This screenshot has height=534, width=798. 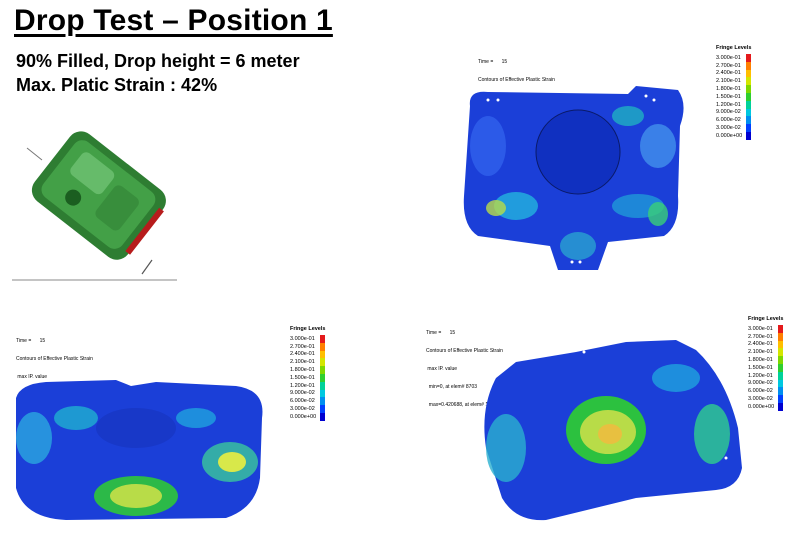 What do you see at coordinates (139, 450) in the screenshot?
I see `strain-contour-bottom-left` at bounding box center [139, 450].